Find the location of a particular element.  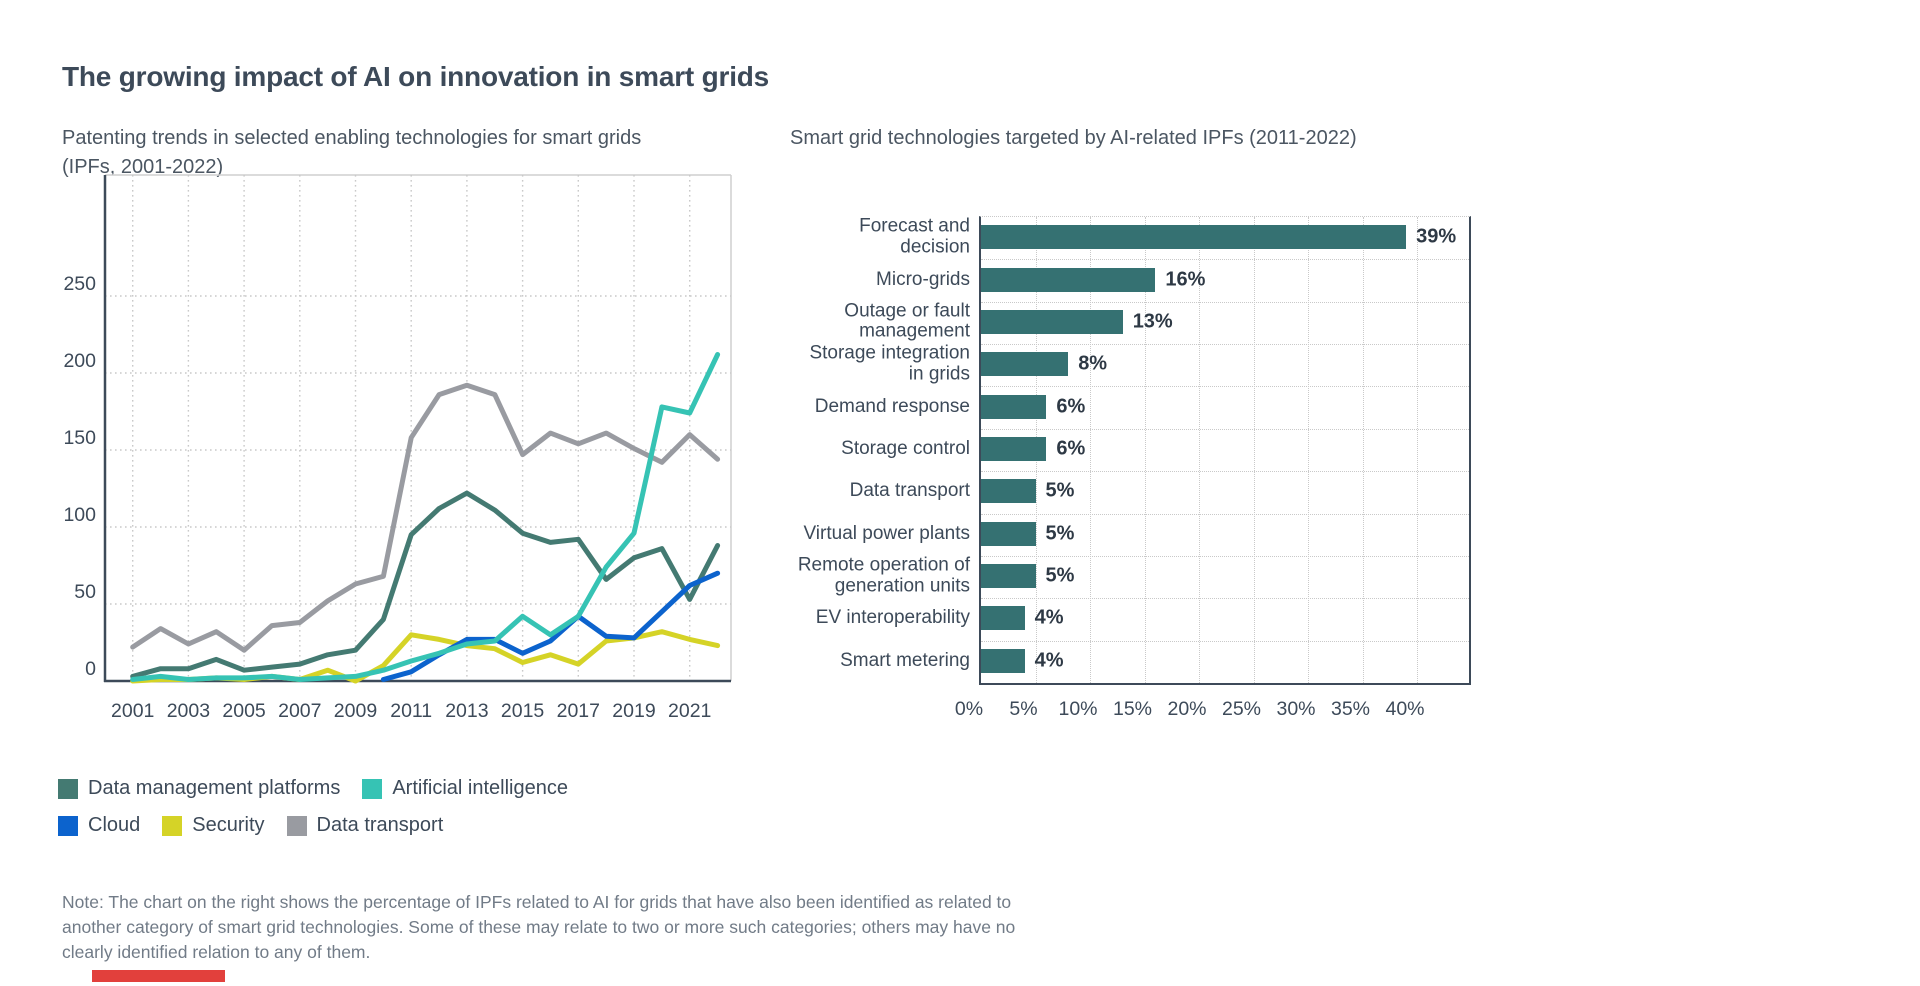

x-axis-tick-label: 2019 is located at coordinates (633, 711).